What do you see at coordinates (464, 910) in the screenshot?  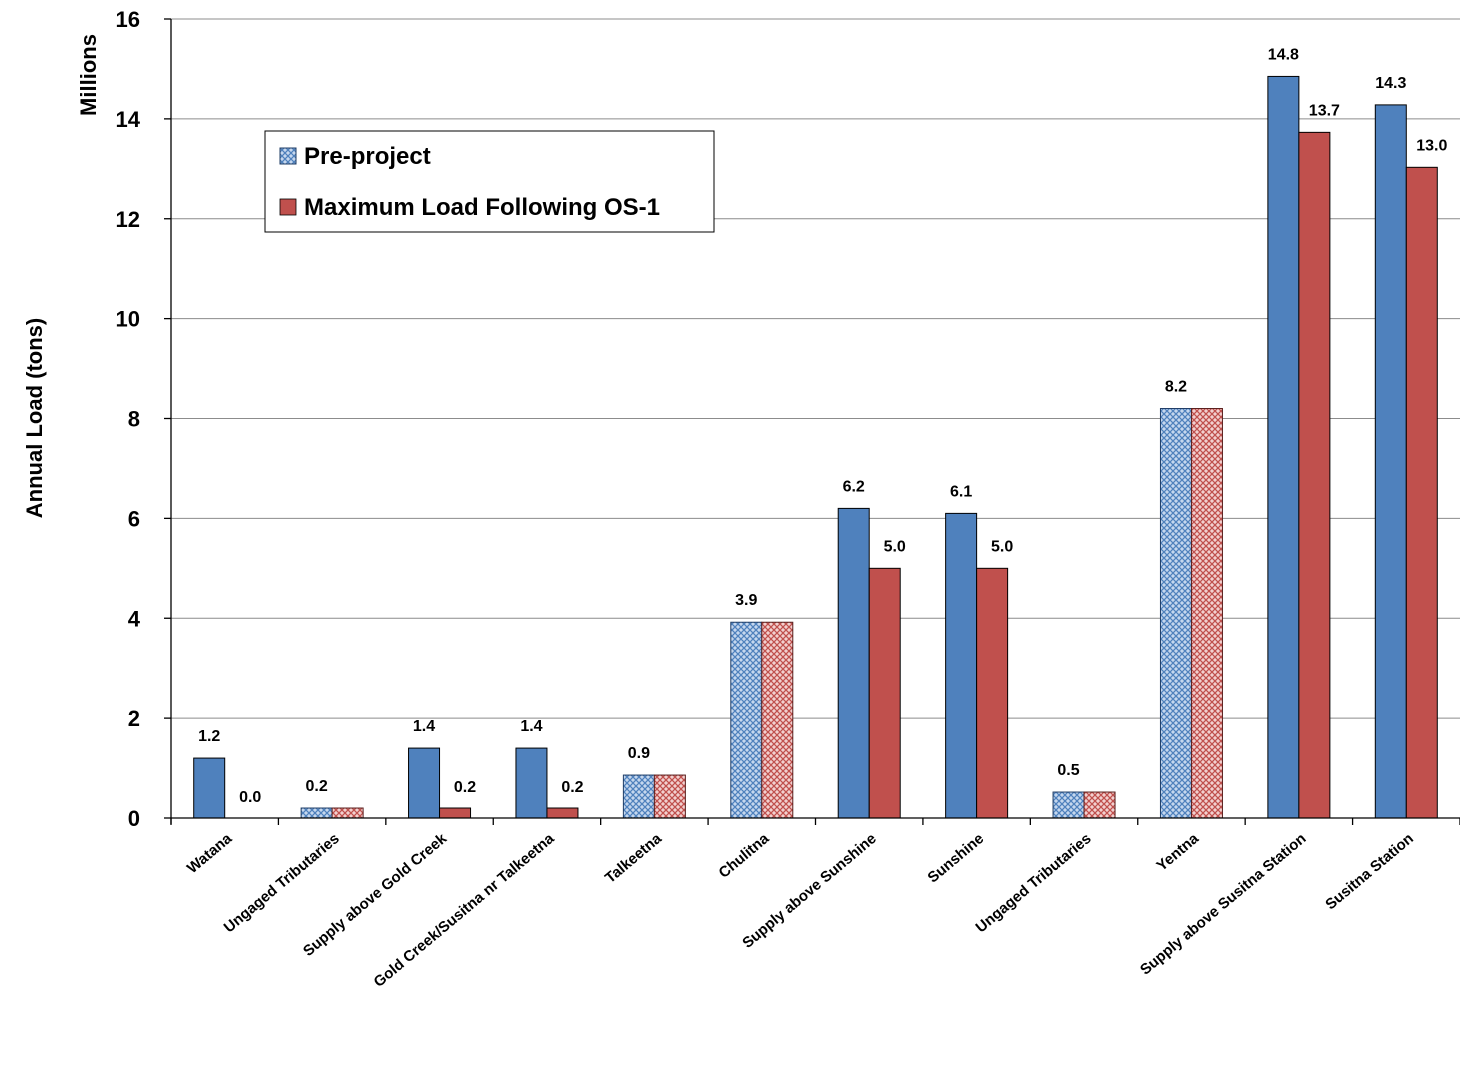 I see `x-category-label: Gold Creek/Susitna nr Talkeetna` at bounding box center [464, 910].